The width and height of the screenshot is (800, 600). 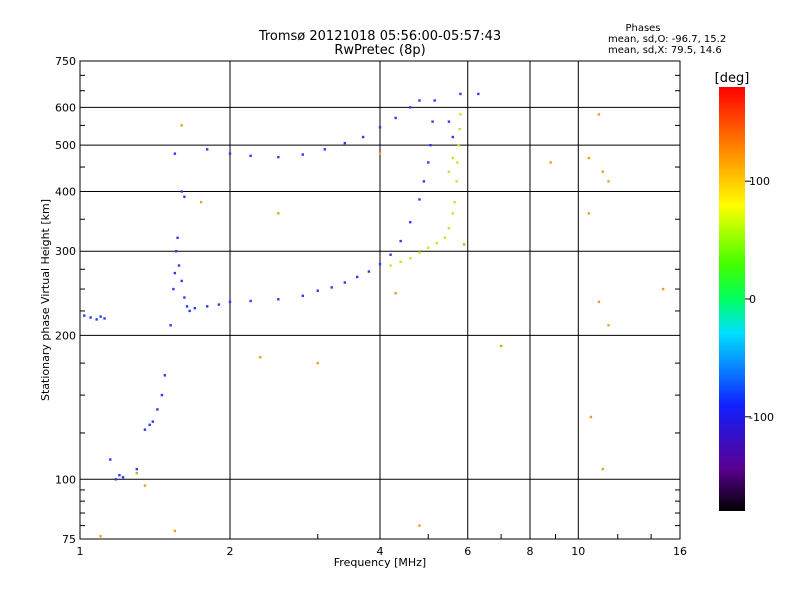 I want to click on colorbar-tick-label: -100, so click(x=761, y=417).